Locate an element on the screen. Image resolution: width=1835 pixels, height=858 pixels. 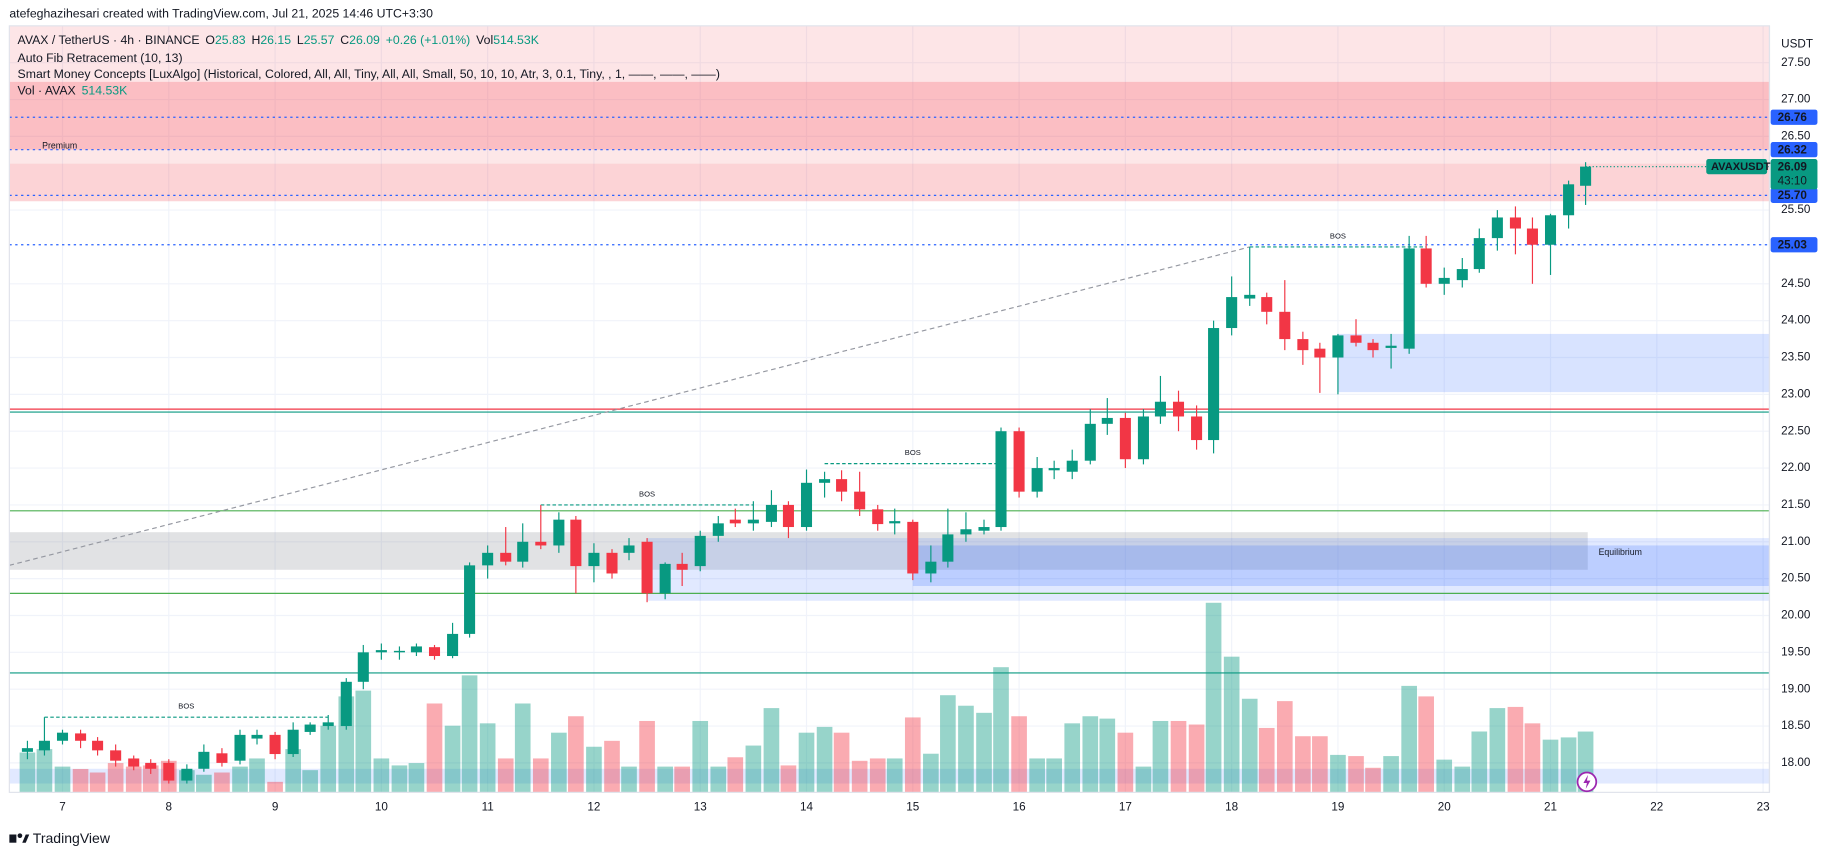
x-tick-label: 17 is located at coordinates (1125, 807).